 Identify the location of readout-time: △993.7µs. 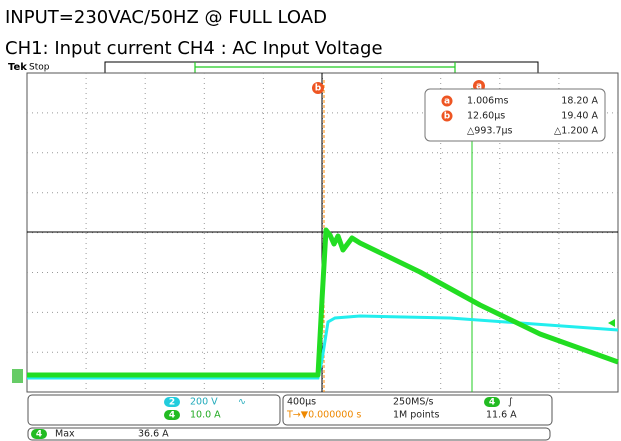
(490, 131).